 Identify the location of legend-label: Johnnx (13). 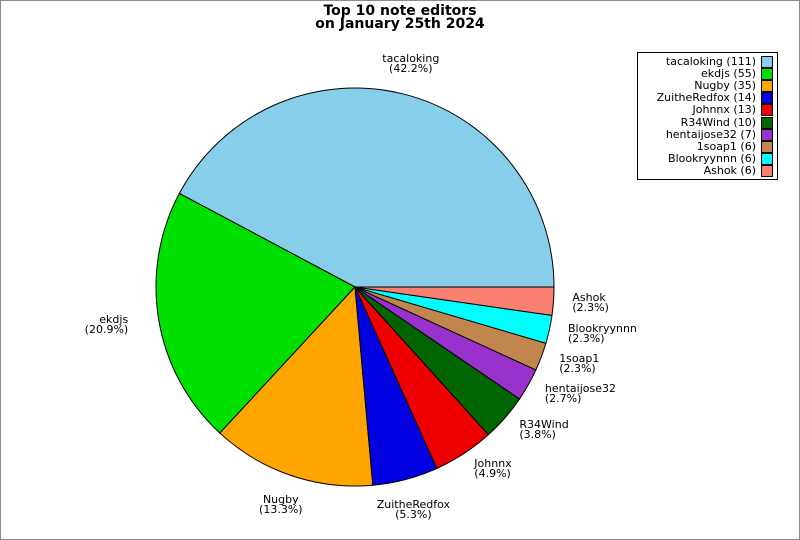
(724, 110).